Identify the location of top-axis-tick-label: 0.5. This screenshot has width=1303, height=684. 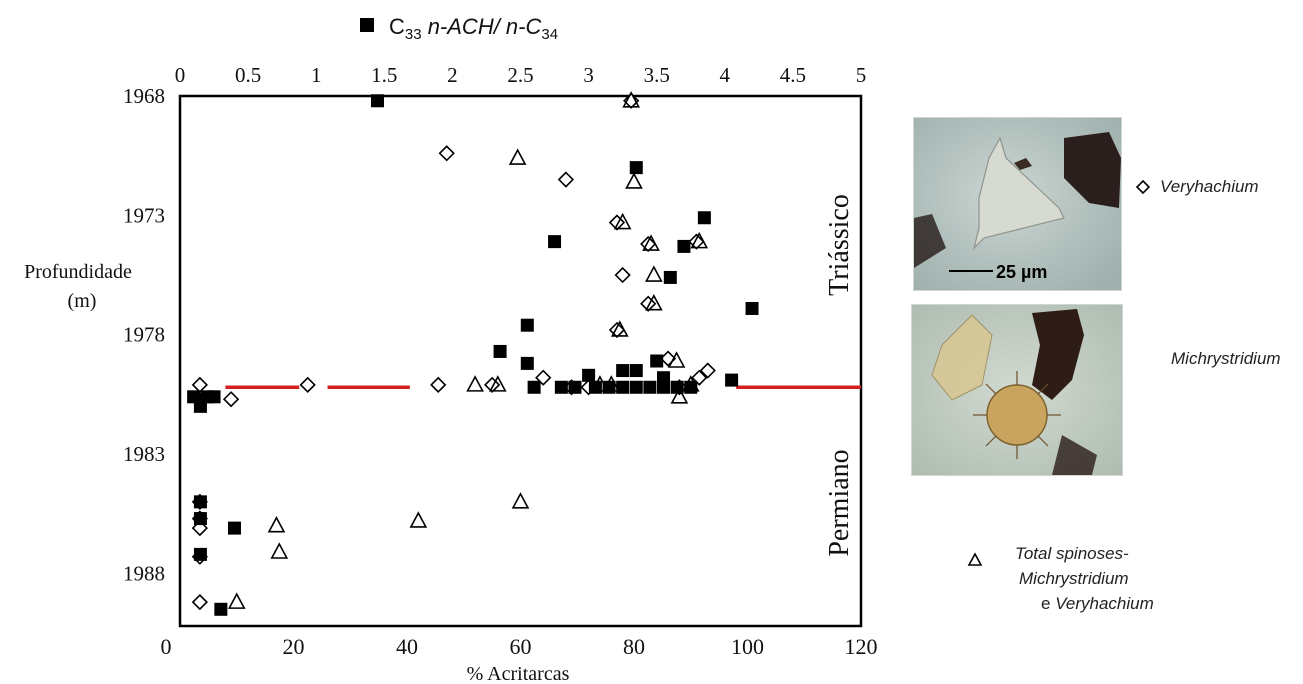
(248, 75).